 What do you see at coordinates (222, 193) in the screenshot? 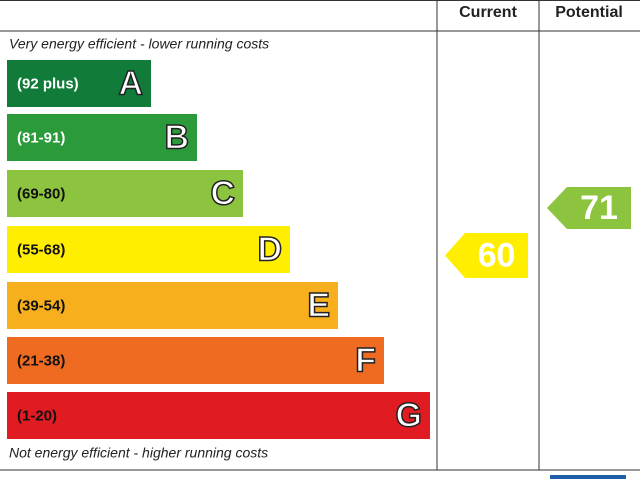
I see `band-letter: C` at bounding box center [222, 193].